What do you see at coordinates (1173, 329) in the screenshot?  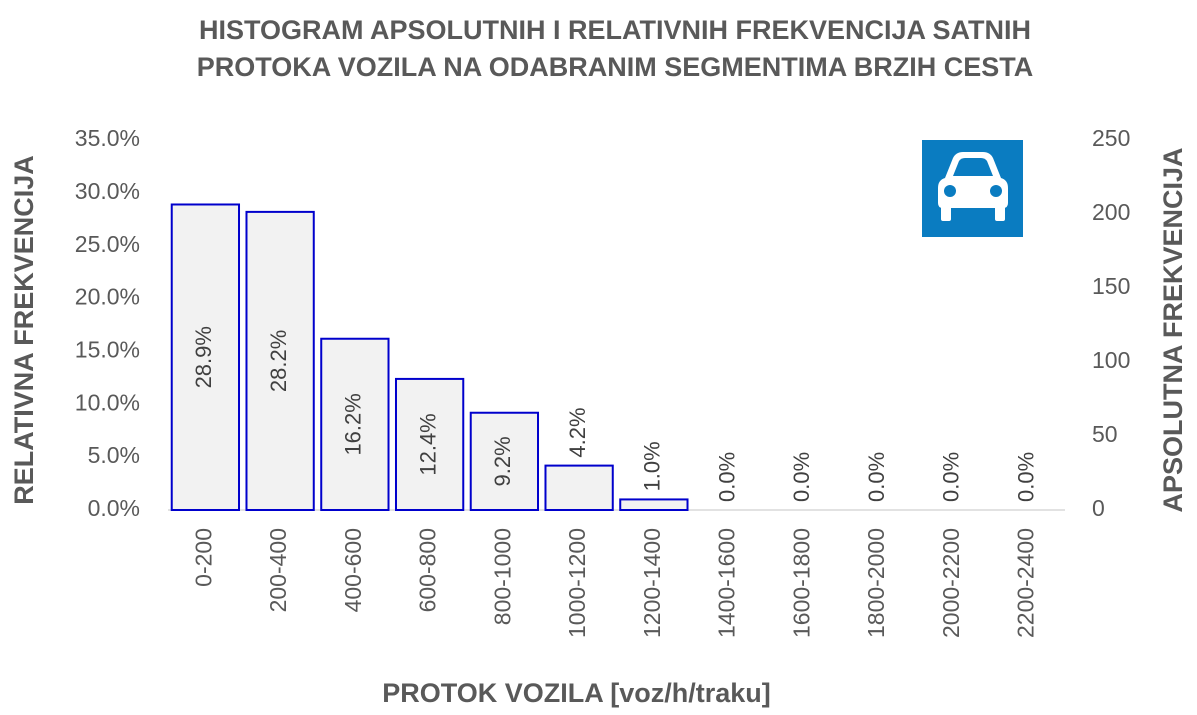 I see `y2-axis-title: APSOLUTNA FREKVENCIJA` at bounding box center [1173, 329].